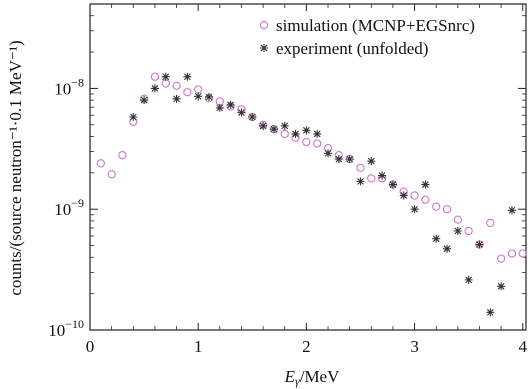  What do you see at coordinates (297, 381) in the screenshot?
I see `x-axis-title-subscript: γ` at bounding box center [297, 381].